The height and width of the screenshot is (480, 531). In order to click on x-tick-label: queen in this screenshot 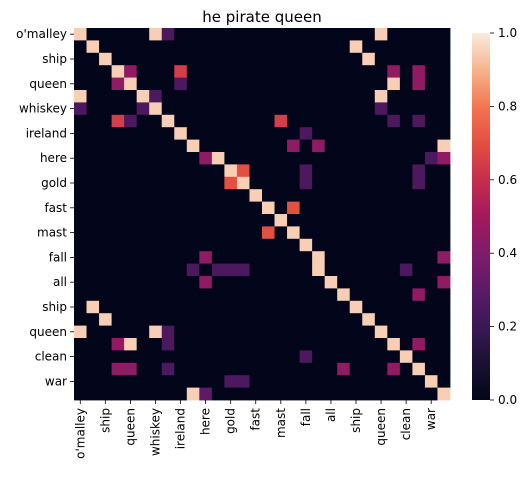, I will do `click(381, 427)`.